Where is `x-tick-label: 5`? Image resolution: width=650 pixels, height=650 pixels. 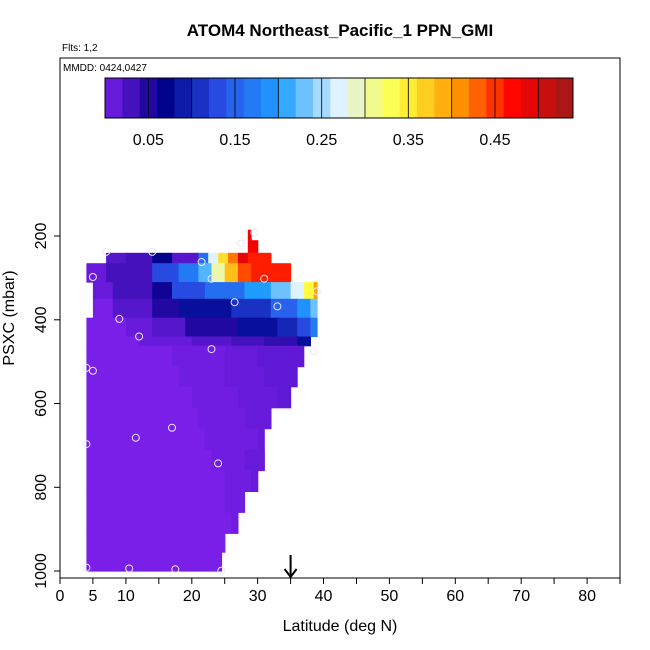 x-tick-label: 5 is located at coordinates (92, 596).